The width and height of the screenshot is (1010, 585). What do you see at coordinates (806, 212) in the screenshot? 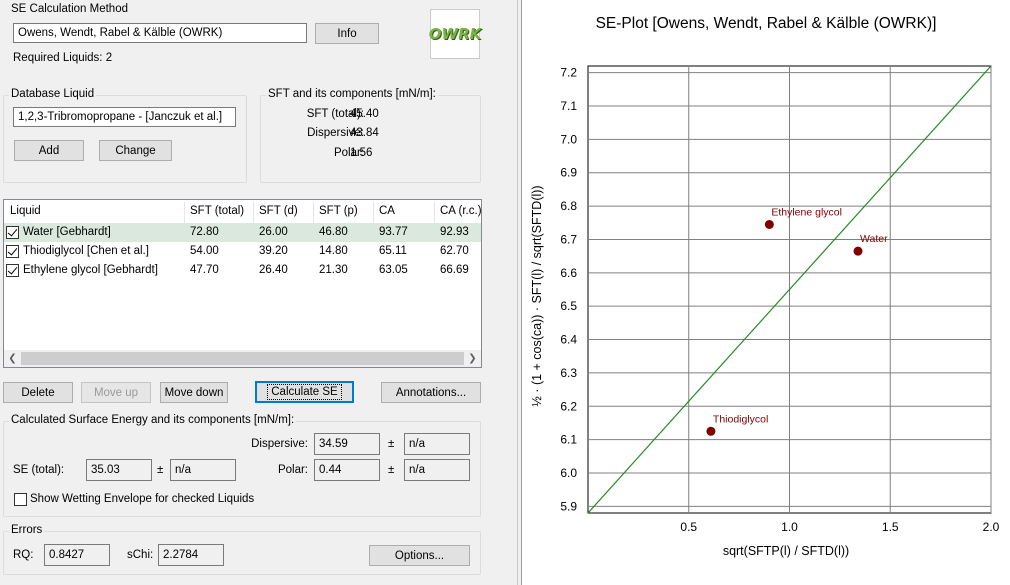
I see `data-point-label: Ethylene glycol` at bounding box center [806, 212].